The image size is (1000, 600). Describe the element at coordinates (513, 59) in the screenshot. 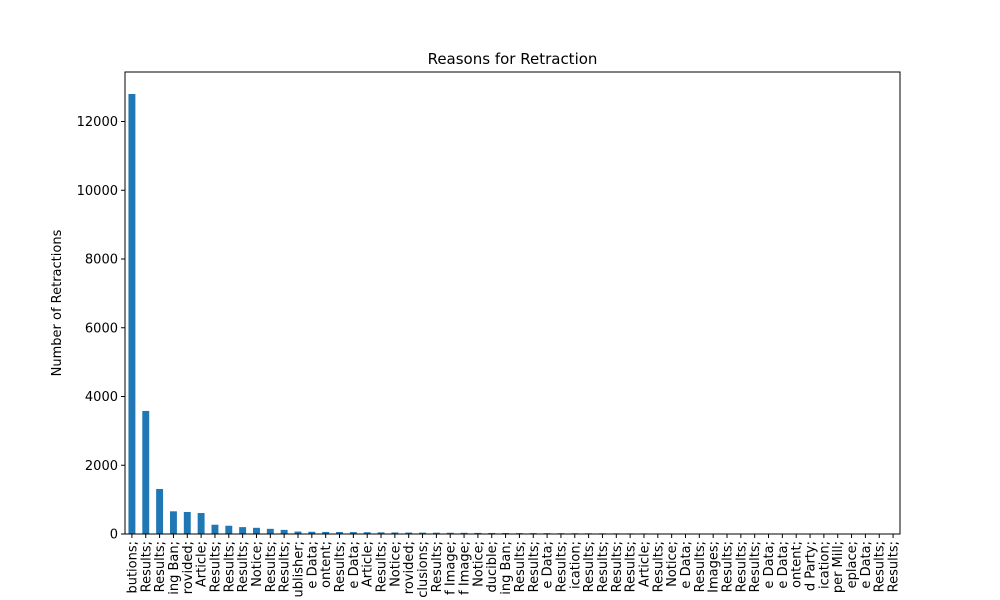

I see `chart-title: Reasons for Retraction` at that location.